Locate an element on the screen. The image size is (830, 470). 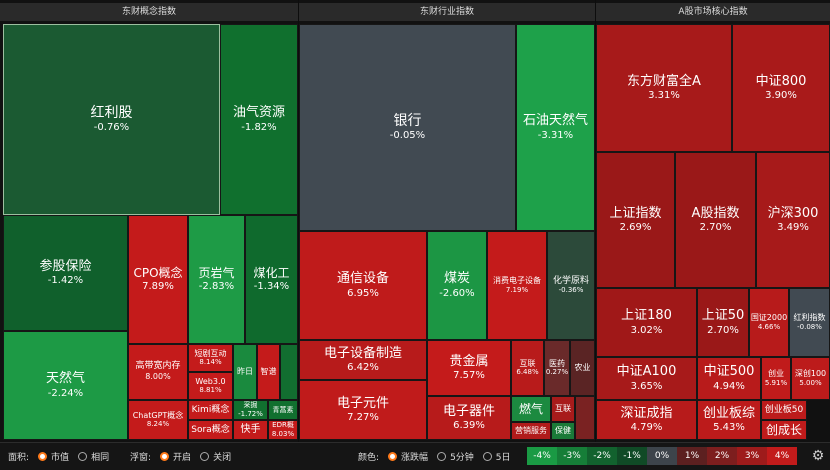
tile-change: 3.90% is located at coordinates (781, 96).